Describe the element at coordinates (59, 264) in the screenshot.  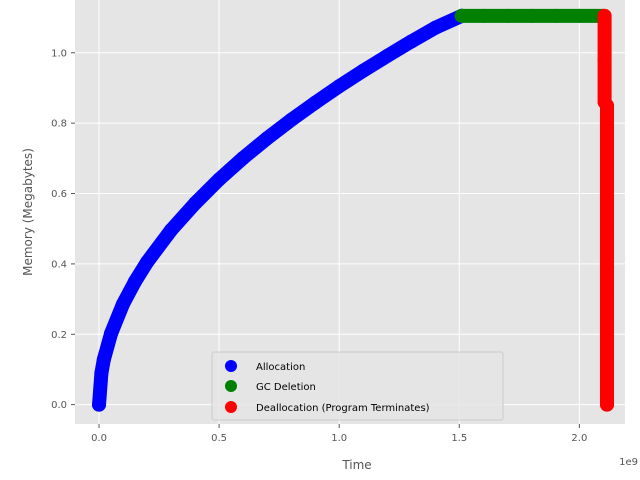
I see `y-tick-label: 0.4` at that location.